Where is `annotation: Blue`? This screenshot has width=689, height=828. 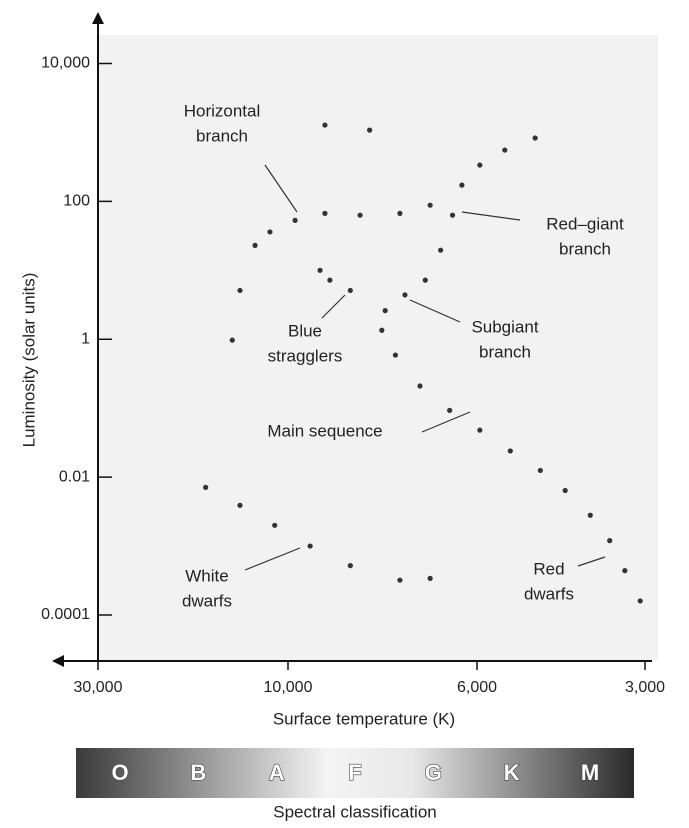 annotation: Blue is located at coordinates (305, 330).